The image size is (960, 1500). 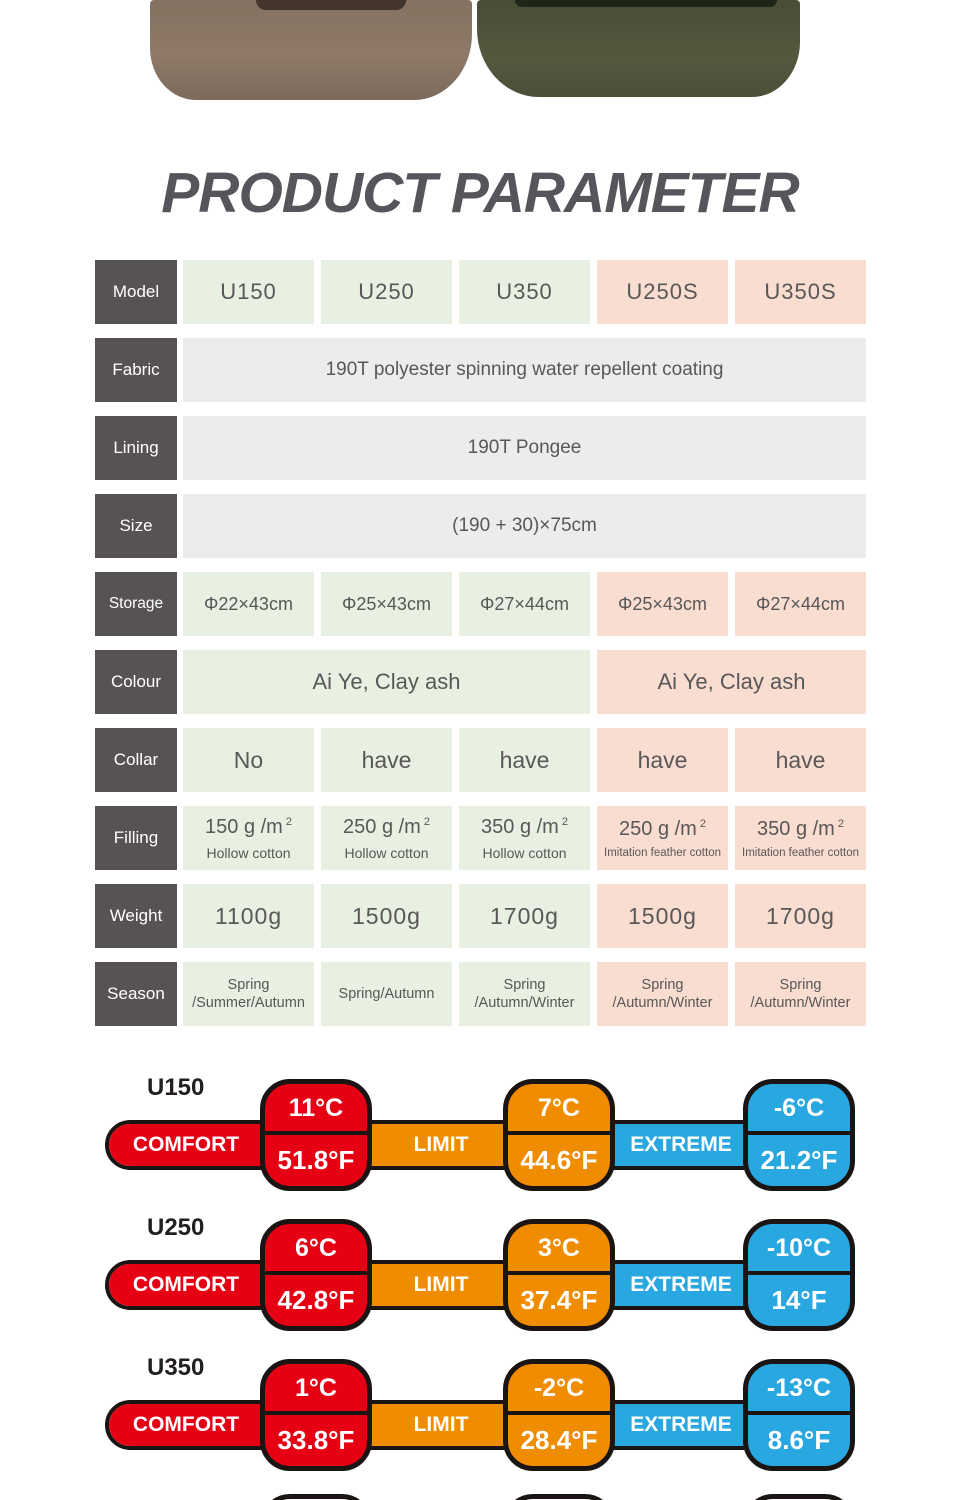 I want to click on row-cells: 190T Pongee, so click(x=524, y=448).